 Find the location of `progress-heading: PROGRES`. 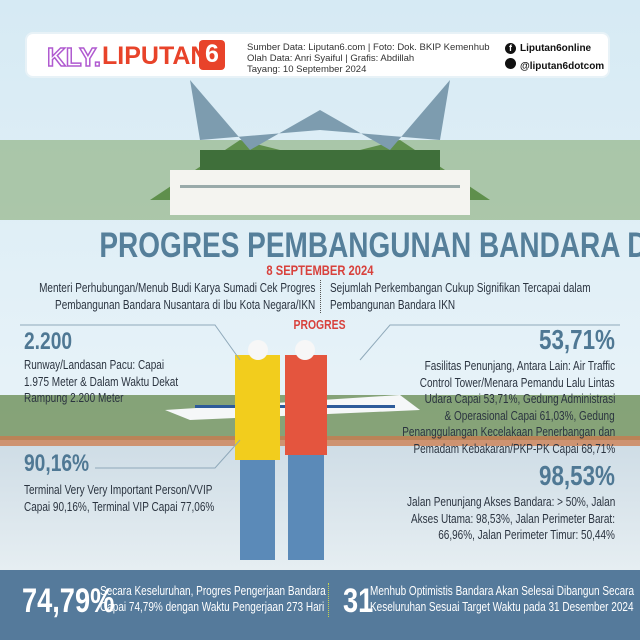

progress-heading: PROGRES is located at coordinates (319, 324).